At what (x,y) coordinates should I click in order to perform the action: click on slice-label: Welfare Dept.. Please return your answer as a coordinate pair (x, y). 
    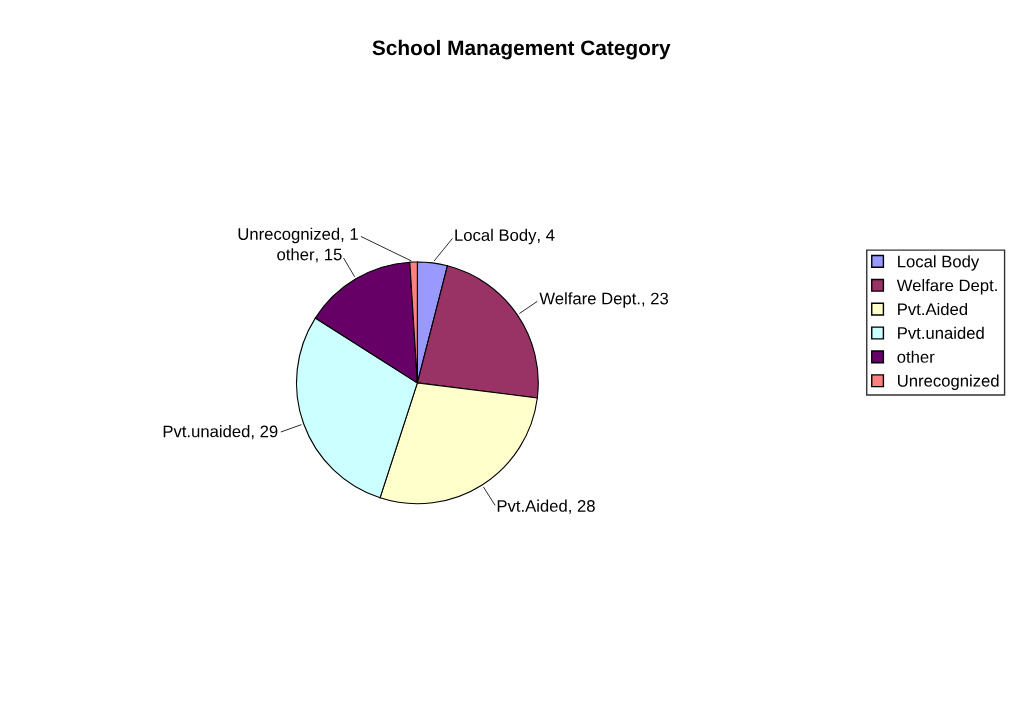
    Looking at the image, I should click on (589, 300).